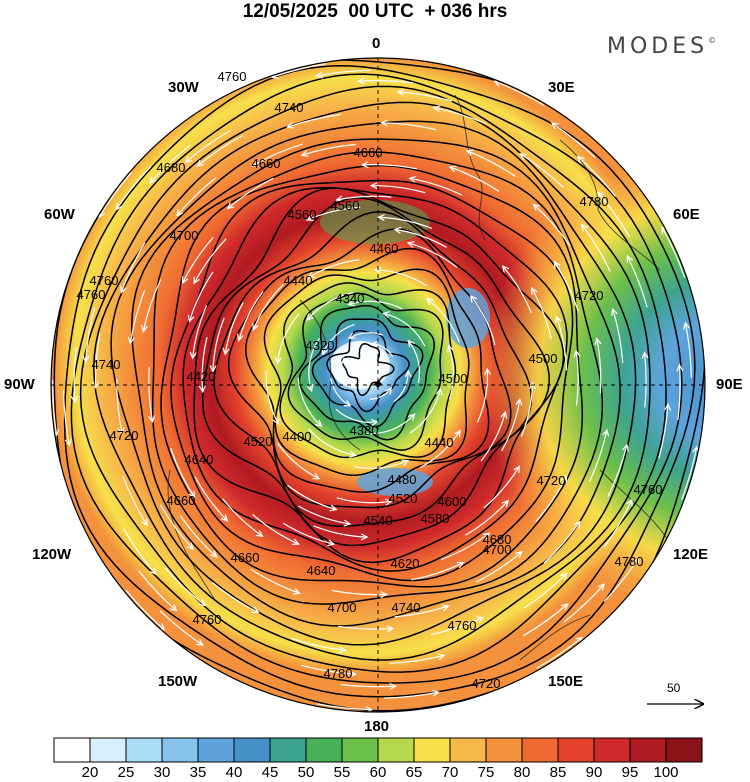 Image resolution: width=750 pixels, height=782 pixels. Describe the element at coordinates (298, 280) in the screenshot. I see `contour-label: 4440` at that location.